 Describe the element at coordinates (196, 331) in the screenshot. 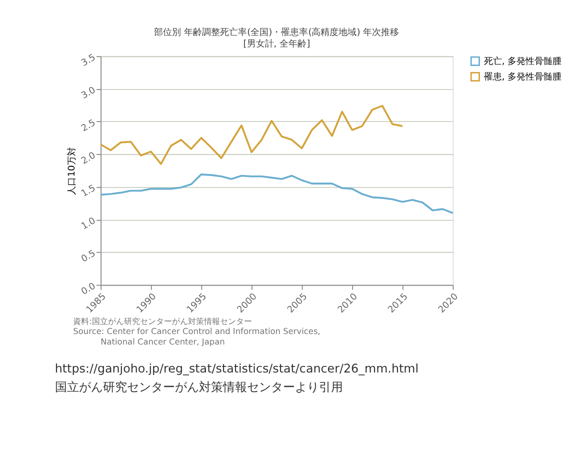

I see `source-note: Source: Center for Cancer Control and Information Services,` at that location.